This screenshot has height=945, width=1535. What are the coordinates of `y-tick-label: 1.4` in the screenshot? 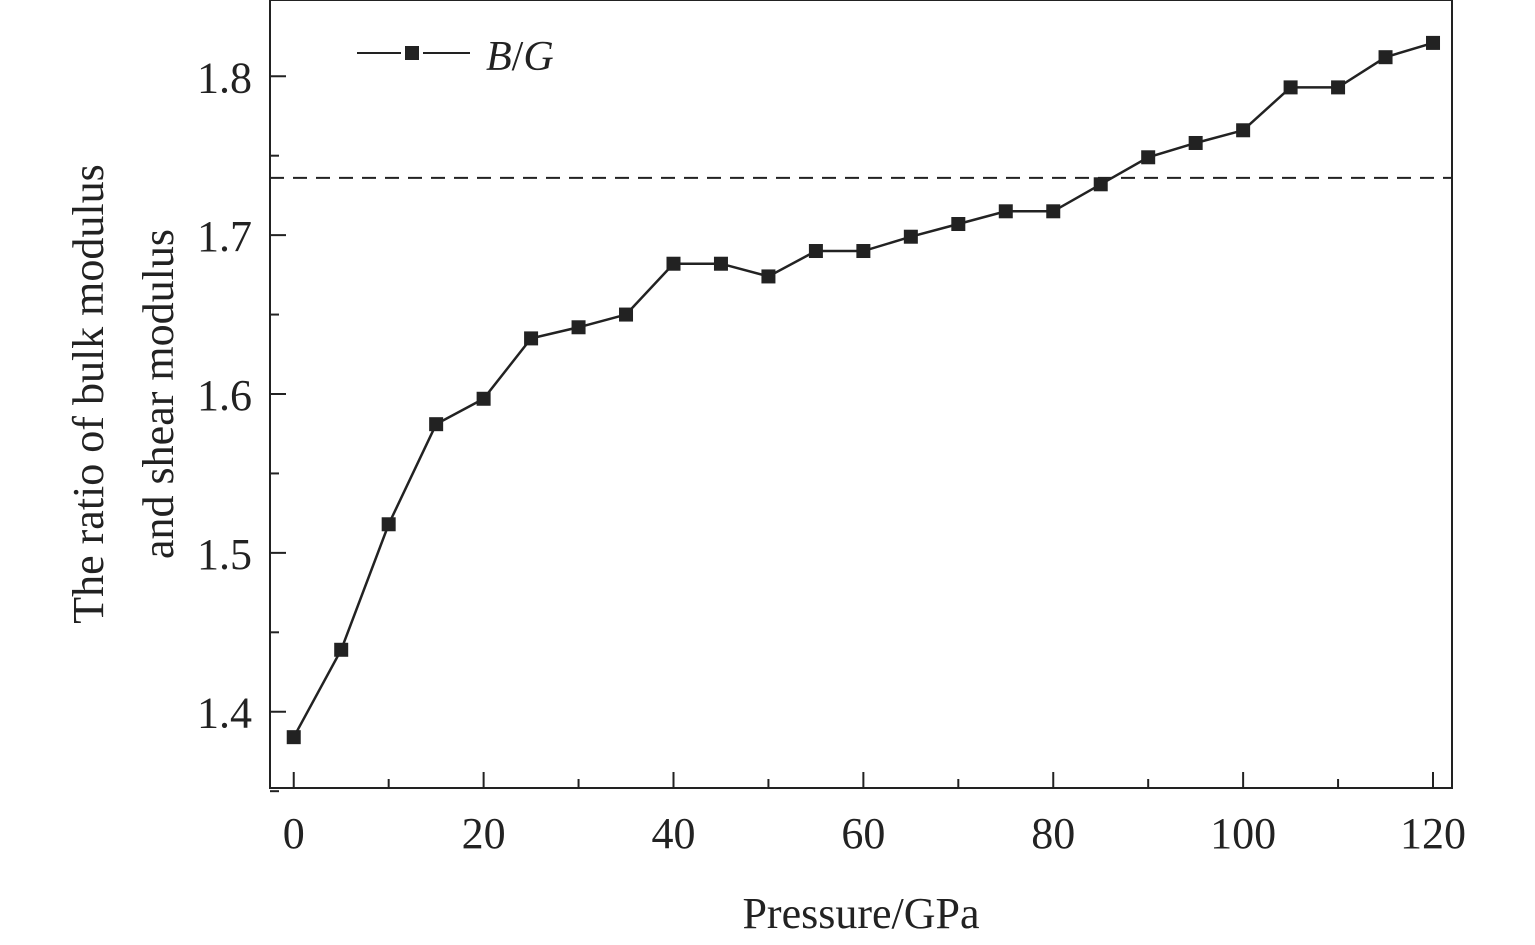 It's located at (224, 713).